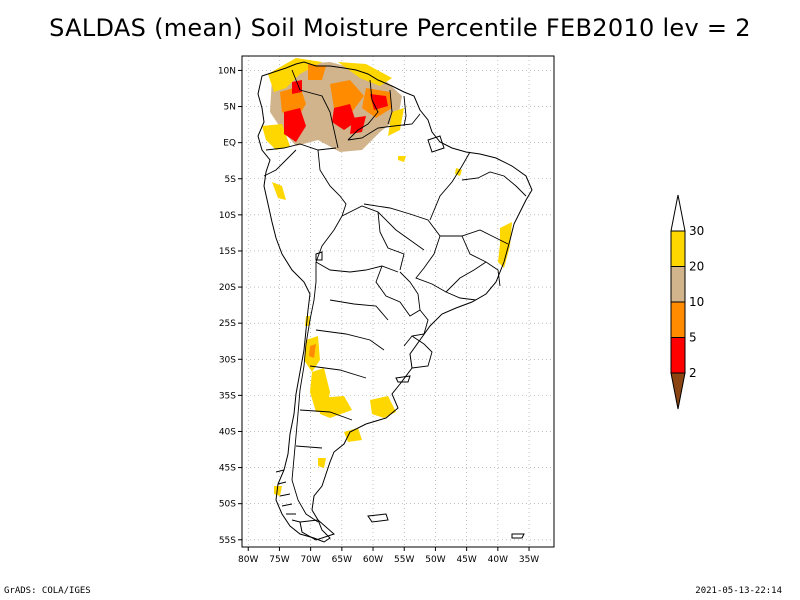  Describe the element at coordinates (227, 288) in the screenshot. I see `lat-tick-label: 20S` at that location.